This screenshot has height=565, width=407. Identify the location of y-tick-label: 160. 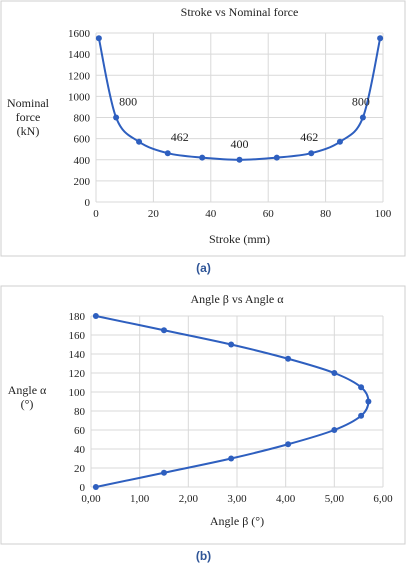
(77, 336).